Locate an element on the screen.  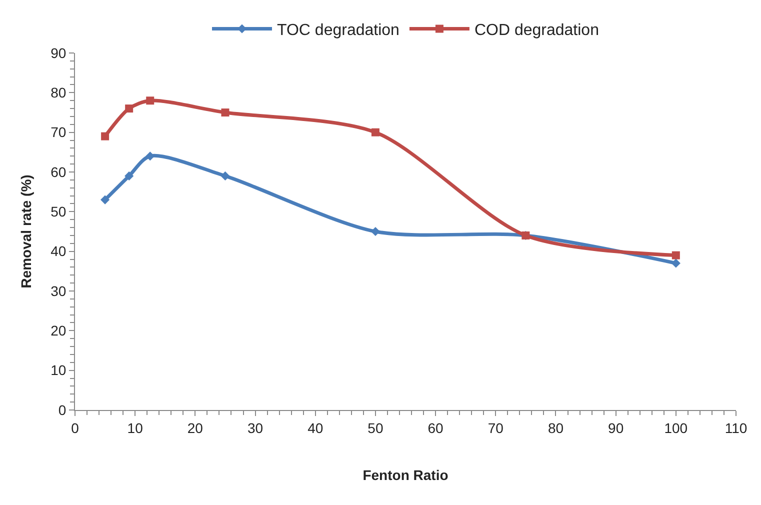
y-axis-title: Removal rate (%) is located at coordinates (26, 231).